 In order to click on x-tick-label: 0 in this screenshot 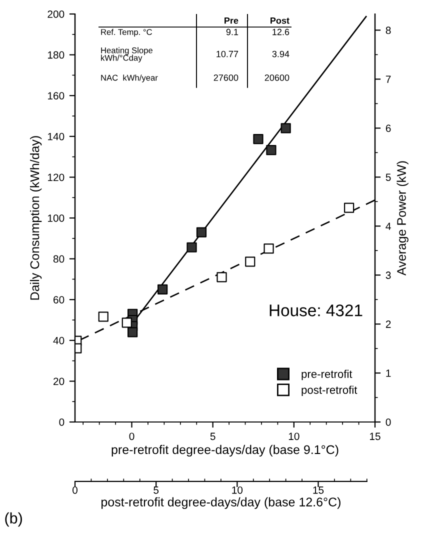, I will do `click(131, 436)`.